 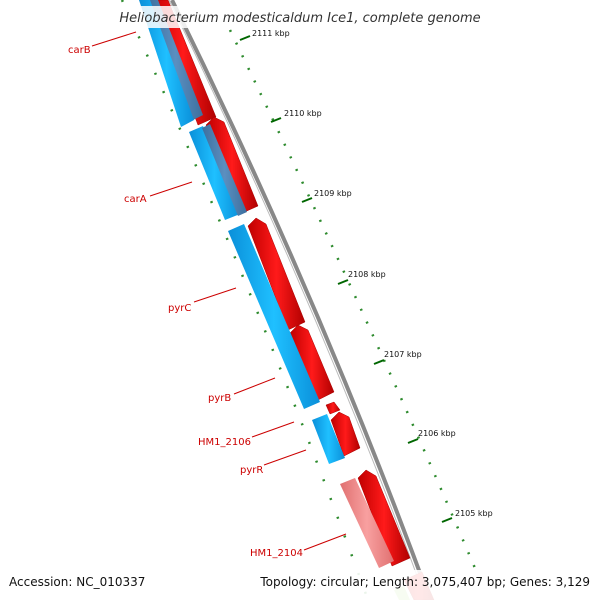 What do you see at coordinates (367, 274) in the screenshot?
I see `ruler-label-2108: 2108 kbp` at bounding box center [367, 274].